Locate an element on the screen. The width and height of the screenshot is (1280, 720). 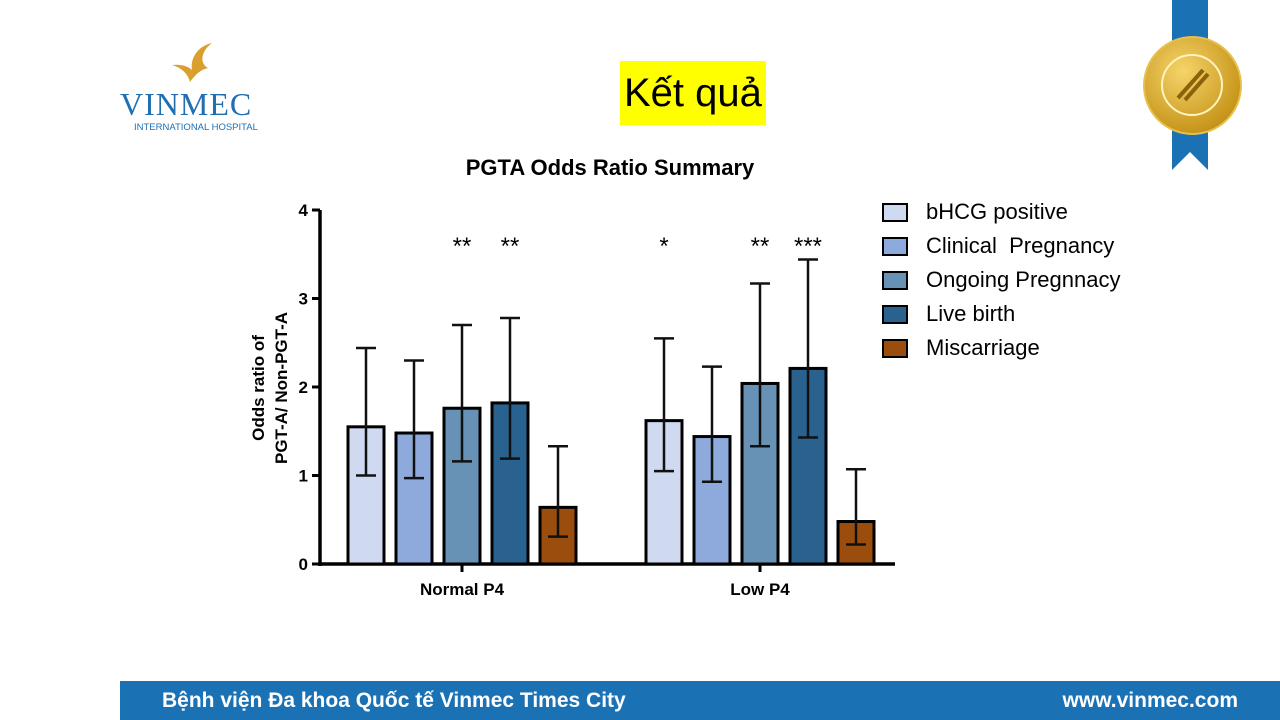
y-tick-label: 2 is located at coordinates (303, 387).